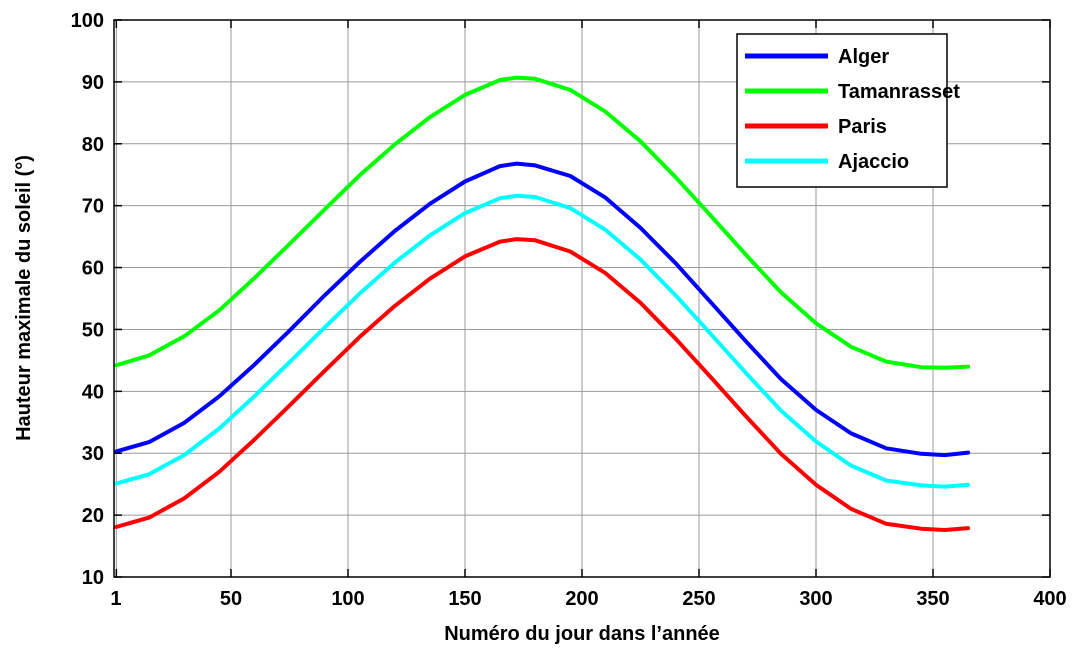  I want to click on legend-label-alger: Alger, so click(863, 57).